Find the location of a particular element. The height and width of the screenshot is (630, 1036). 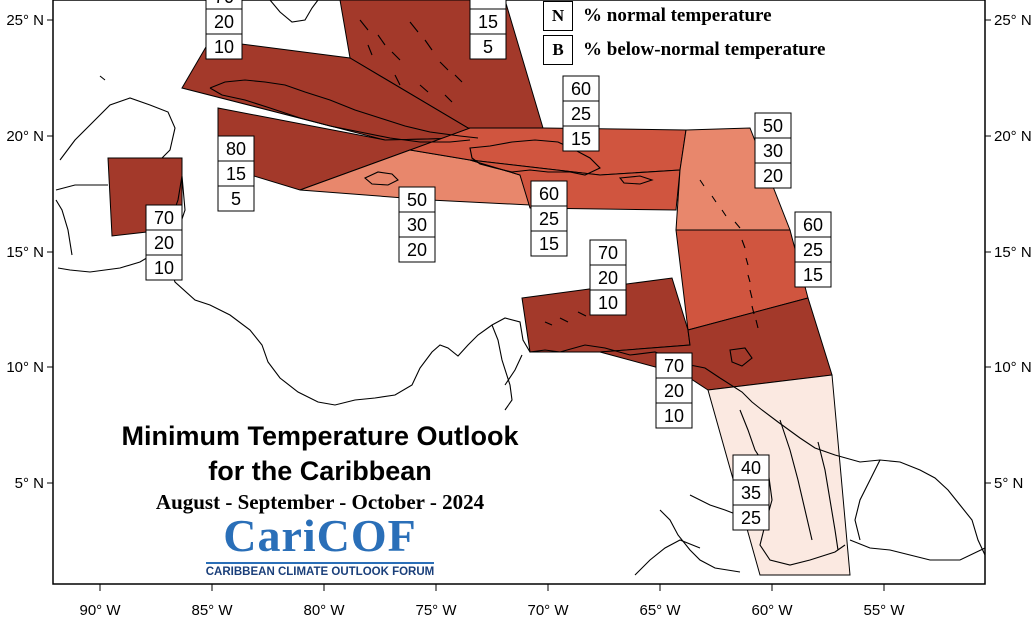

coastline-jamaica is located at coordinates (381, 178).